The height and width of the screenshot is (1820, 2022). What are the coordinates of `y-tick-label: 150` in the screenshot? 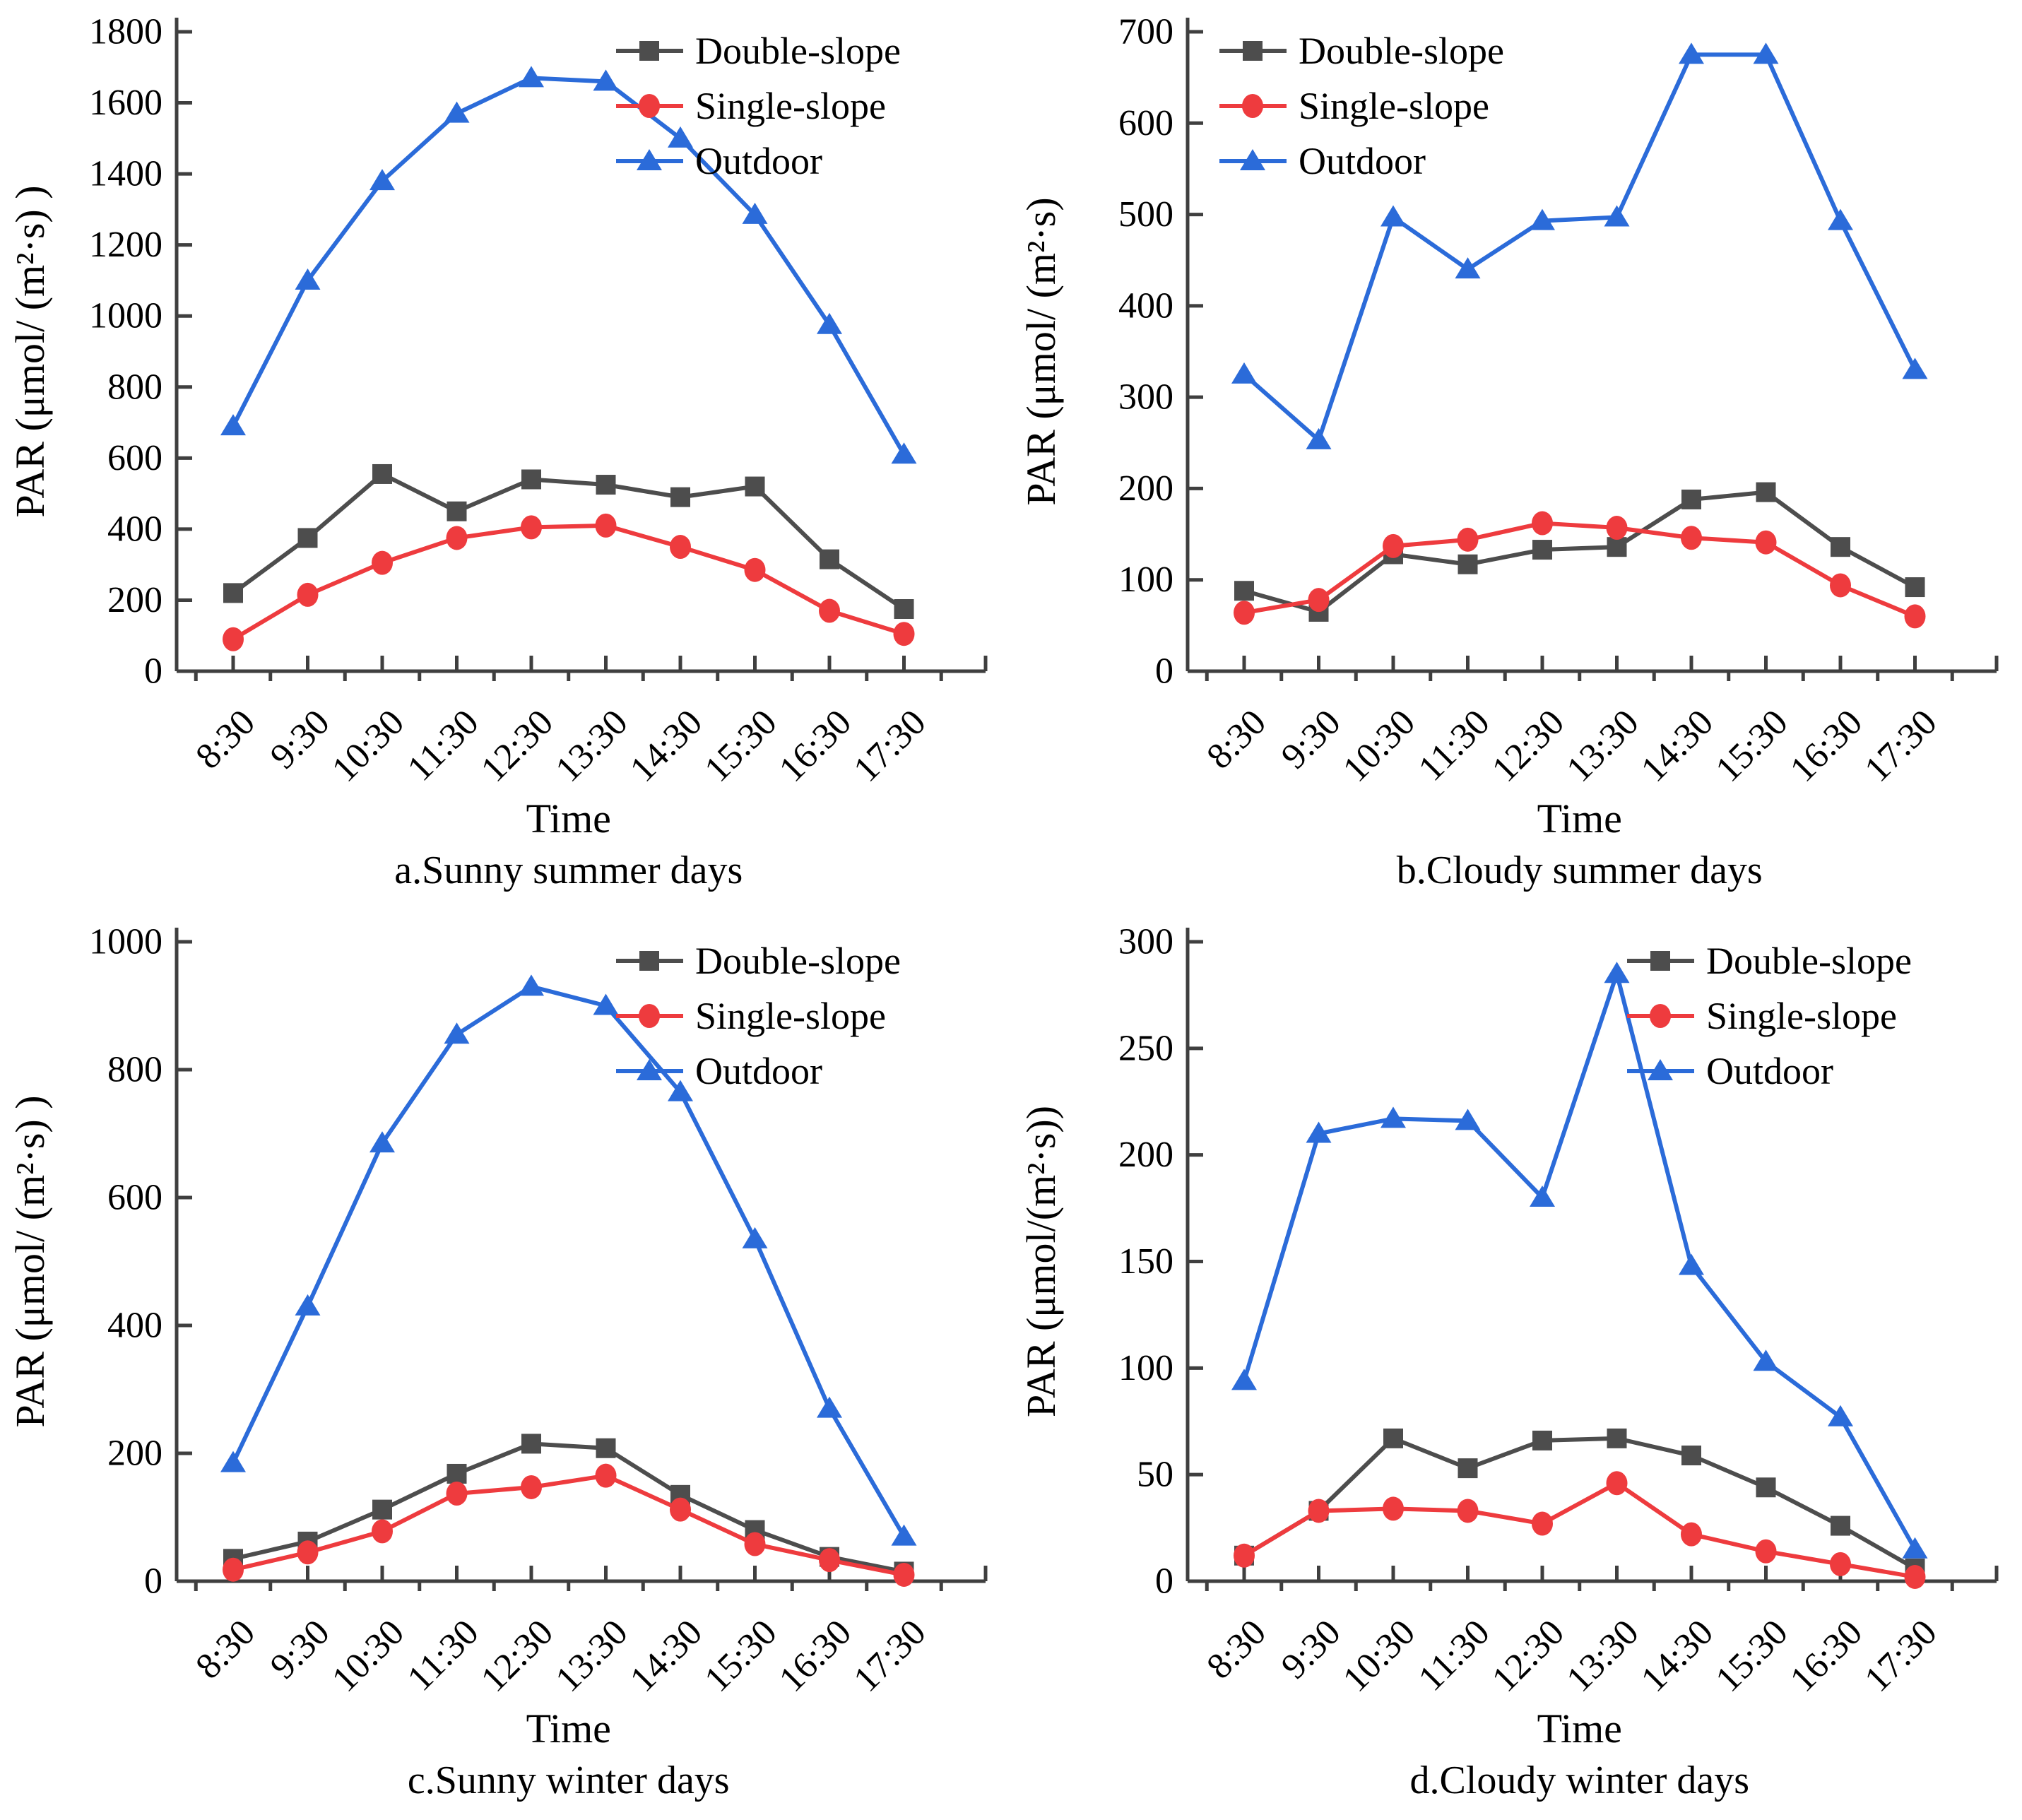 It's located at (1145, 1262).